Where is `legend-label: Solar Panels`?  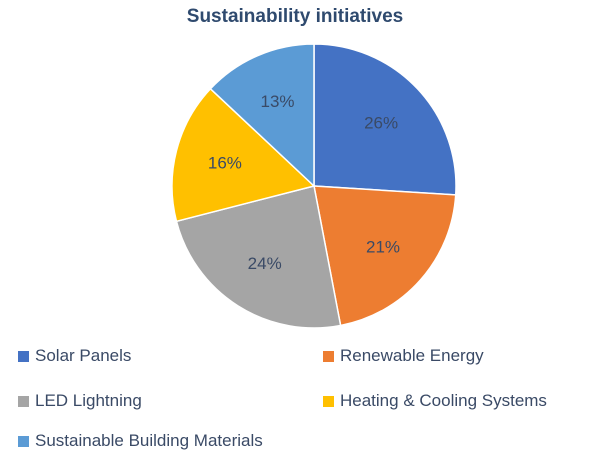 legend-label: Solar Panels is located at coordinates (83, 355).